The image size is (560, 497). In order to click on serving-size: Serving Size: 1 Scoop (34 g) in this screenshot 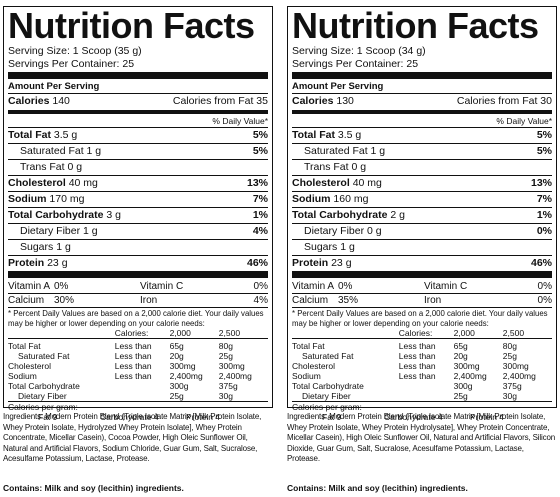, I will do `click(359, 51)`.